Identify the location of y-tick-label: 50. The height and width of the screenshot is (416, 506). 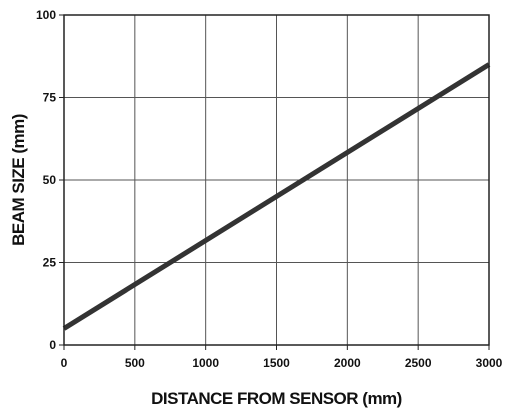
(50, 180).